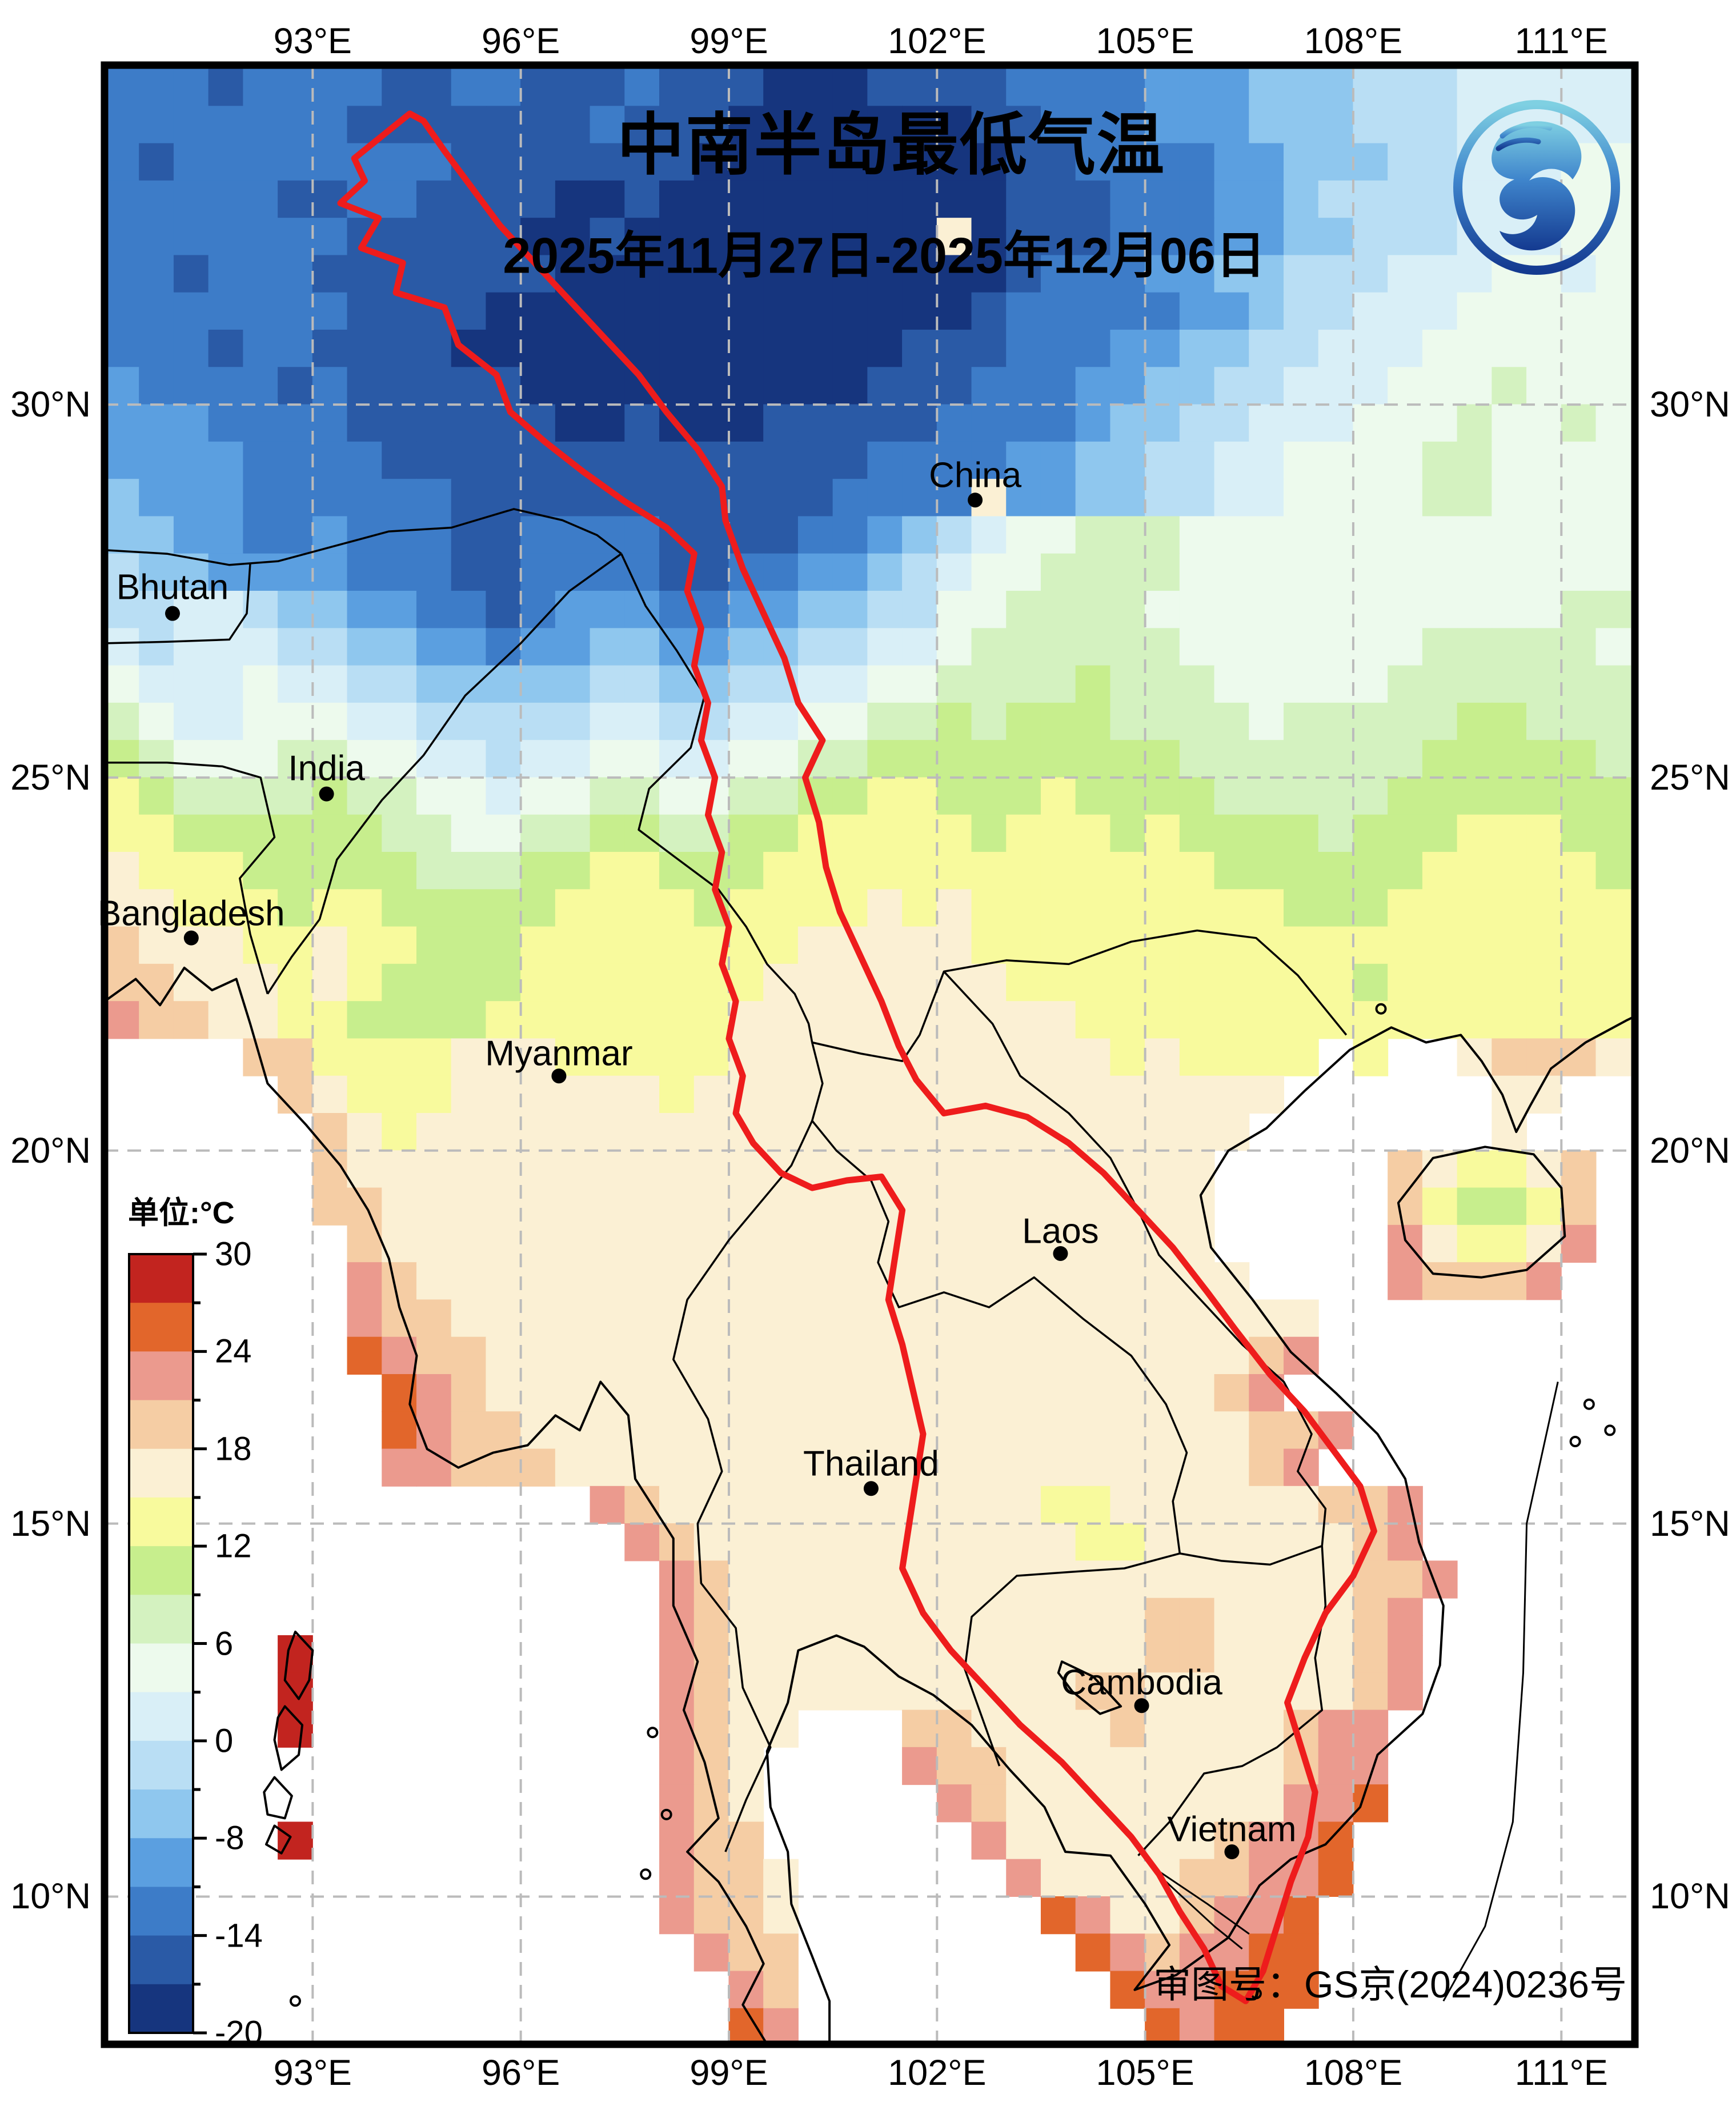  Describe the element at coordinates (1232, 1852) in the screenshot. I see `country-dot-vietnam` at that location.